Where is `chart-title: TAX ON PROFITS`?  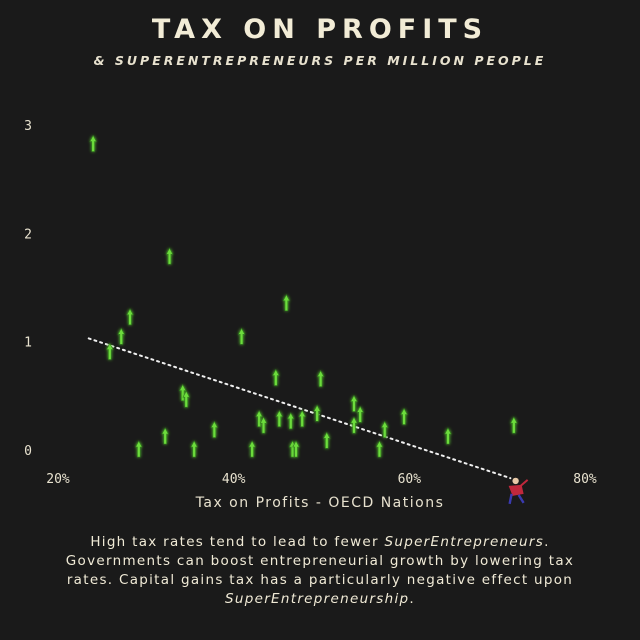
chart-title: TAX ON PROFITS is located at coordinates (320, 29).